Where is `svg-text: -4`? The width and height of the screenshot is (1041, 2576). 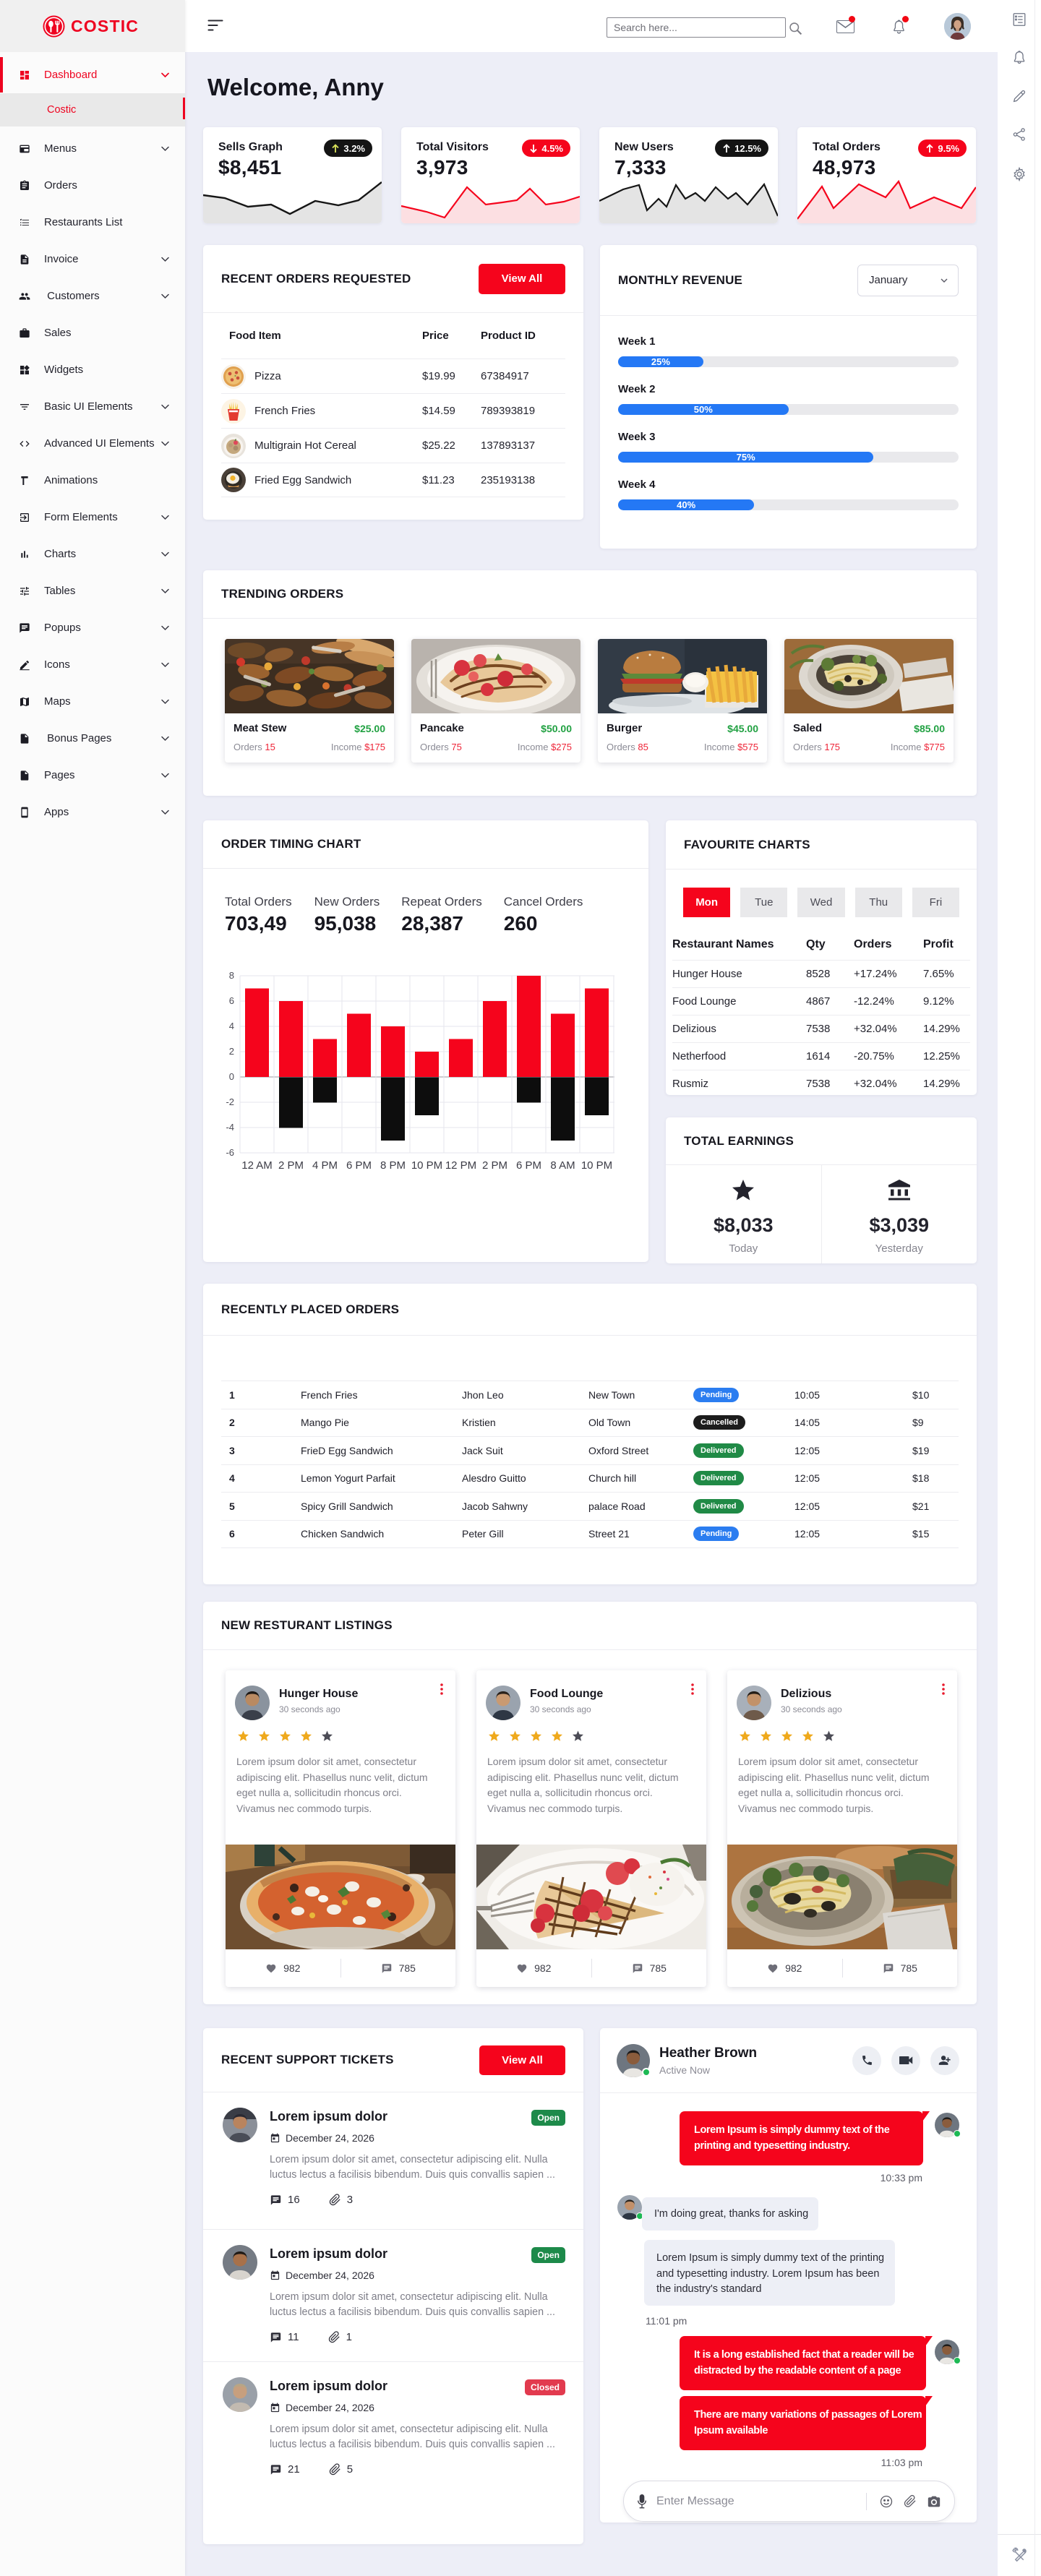 svg-text: -4 is located at coordinates (230, 1128).